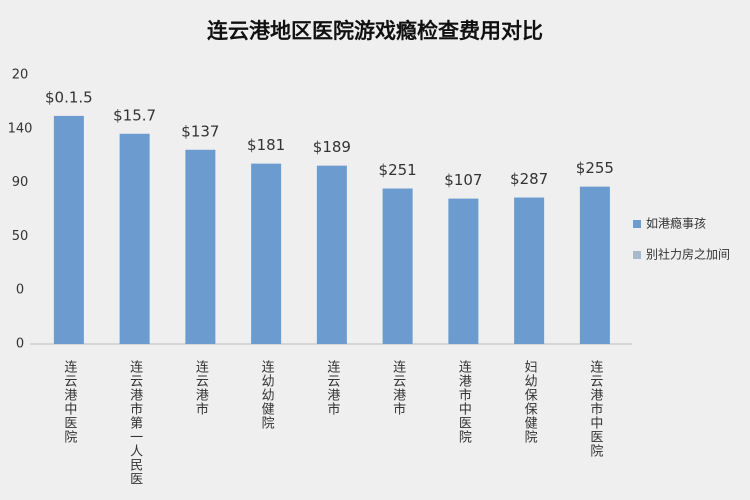 The height and width of the screenshot is (500, 750). What do you see at coordinates (20, 236) in the screenshot?
I see `y-tick-label: 50` at bounding box center [20, 236].